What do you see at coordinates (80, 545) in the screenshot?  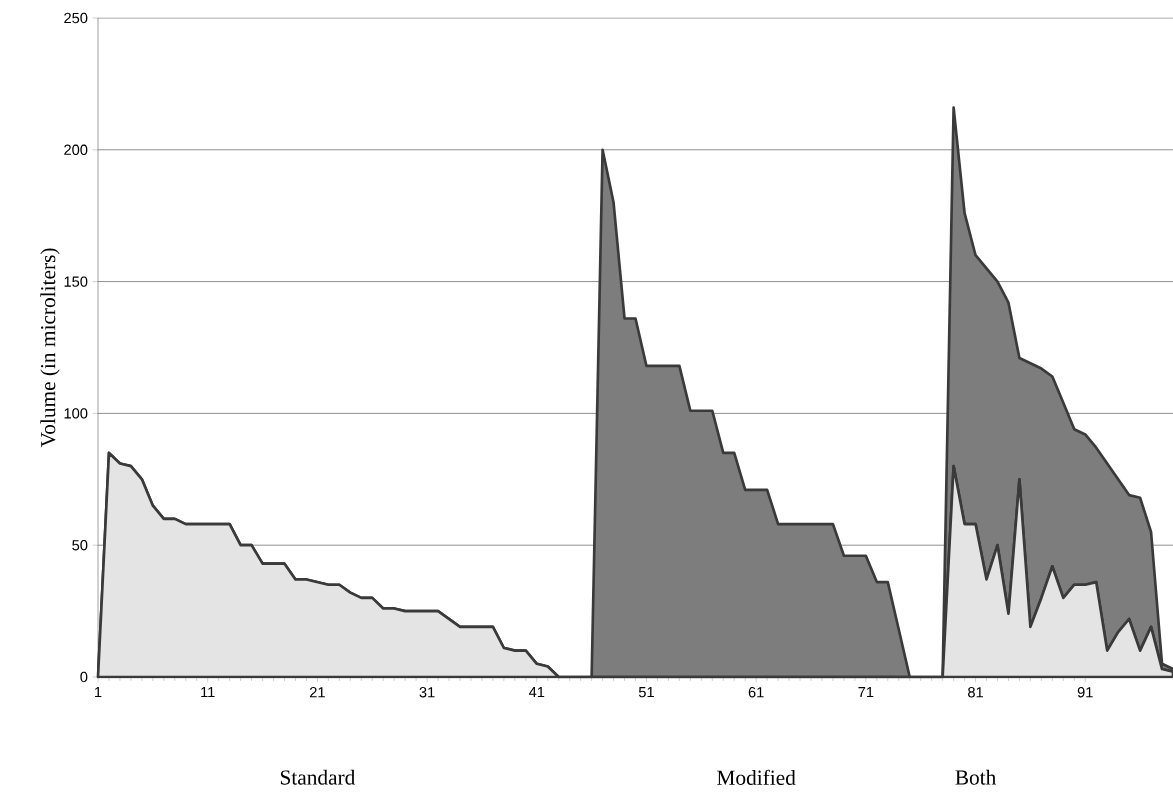 I see `y-tick-label: 50` at bounding box center [80, 545].